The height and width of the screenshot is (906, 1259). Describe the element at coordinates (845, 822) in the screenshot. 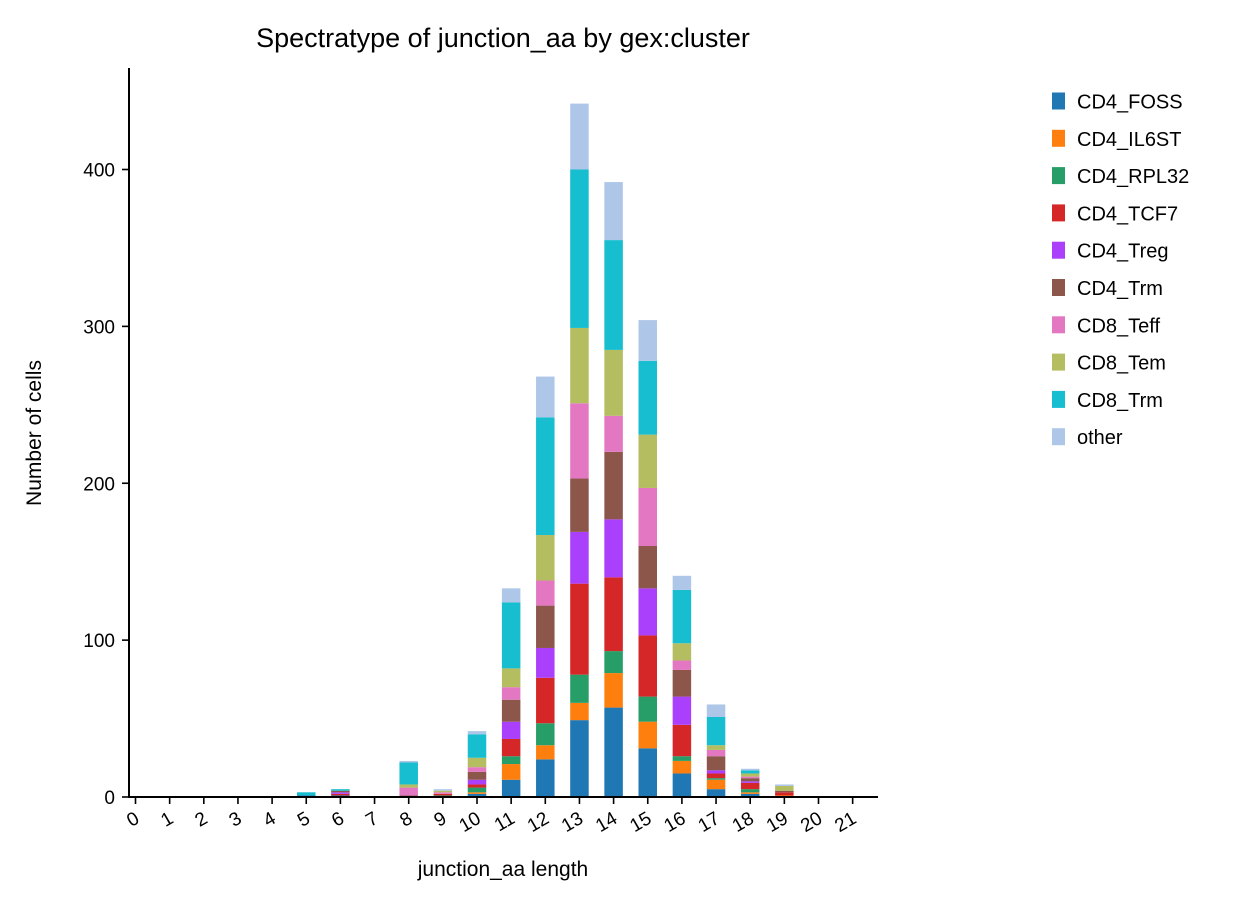

I see `x-tick-label: 21` at that location.